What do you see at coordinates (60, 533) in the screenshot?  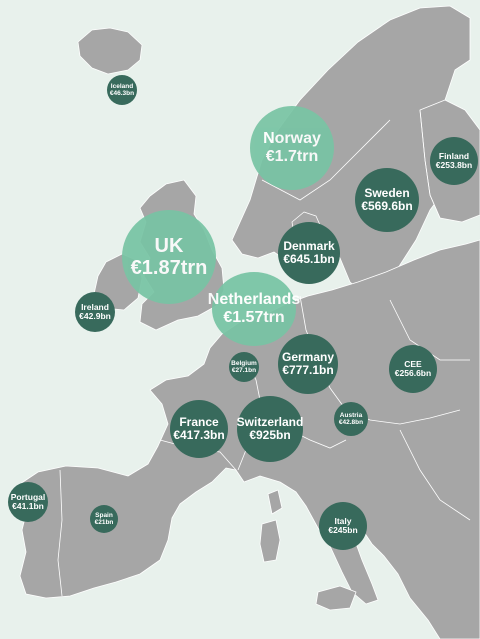 I see `border-portugal-spain` at bounding box center [60, 533].